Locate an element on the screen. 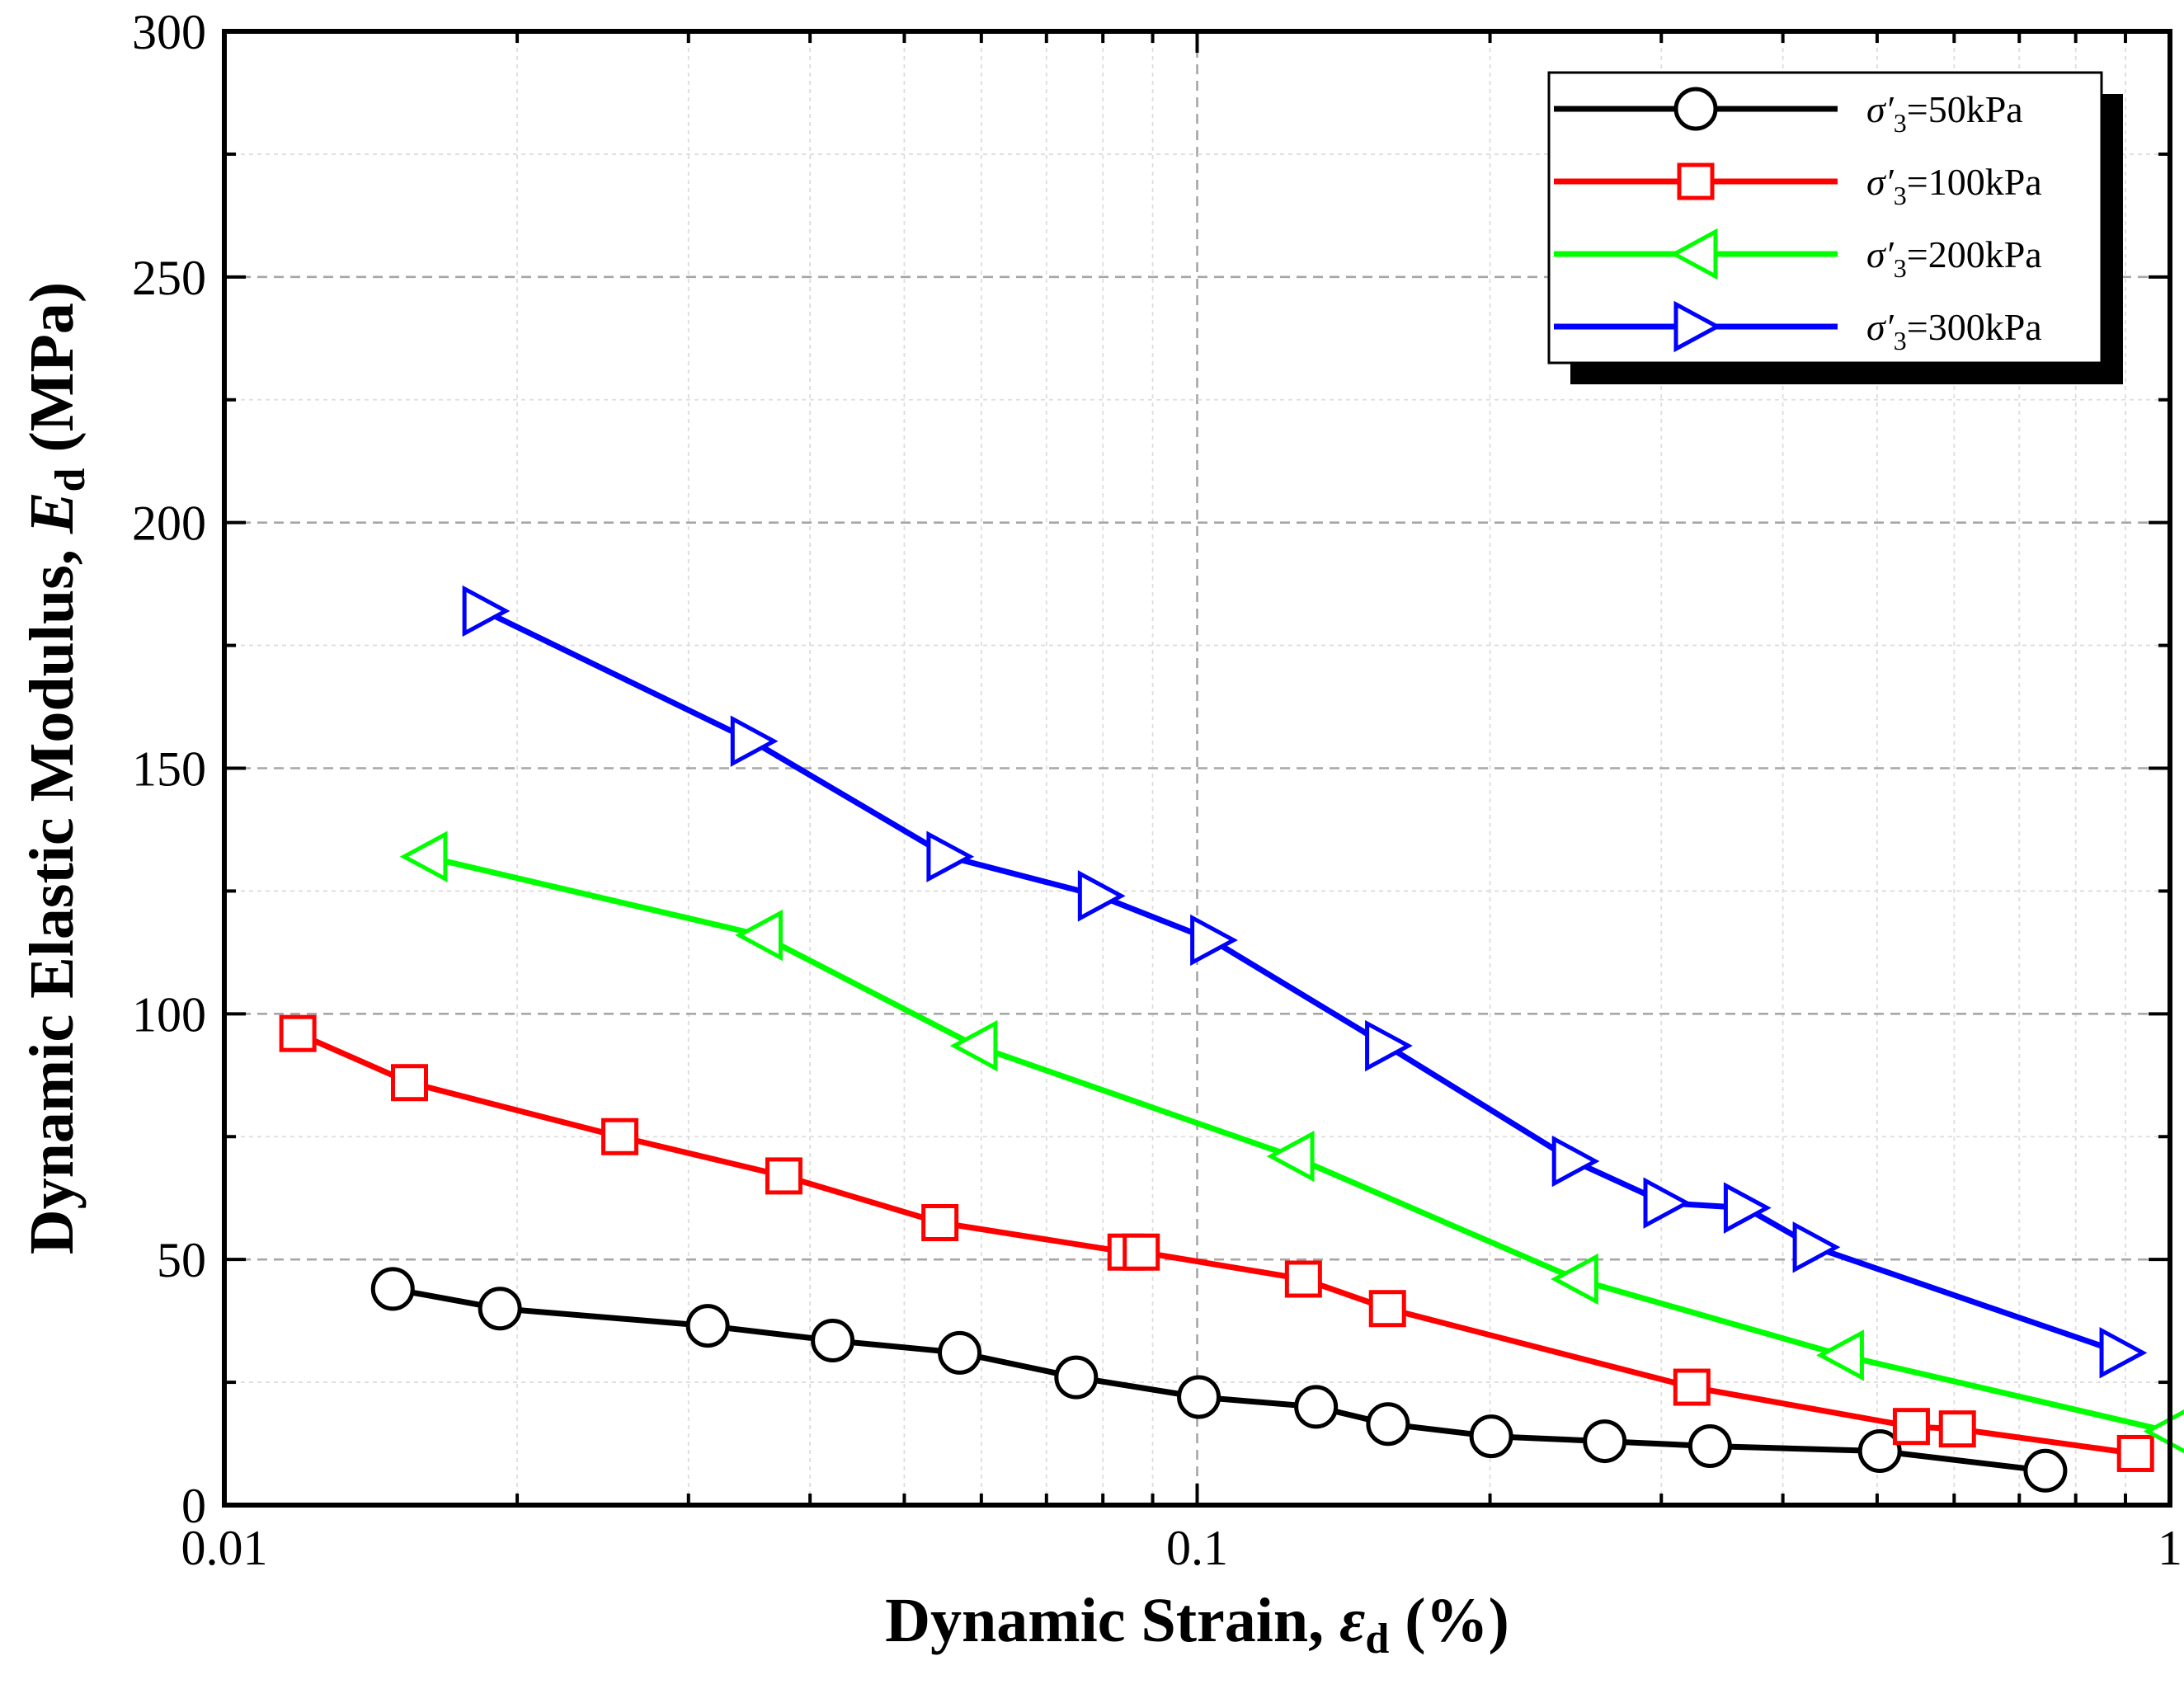  y-axis-title-symbol: E is located at coordinates (52, 513).